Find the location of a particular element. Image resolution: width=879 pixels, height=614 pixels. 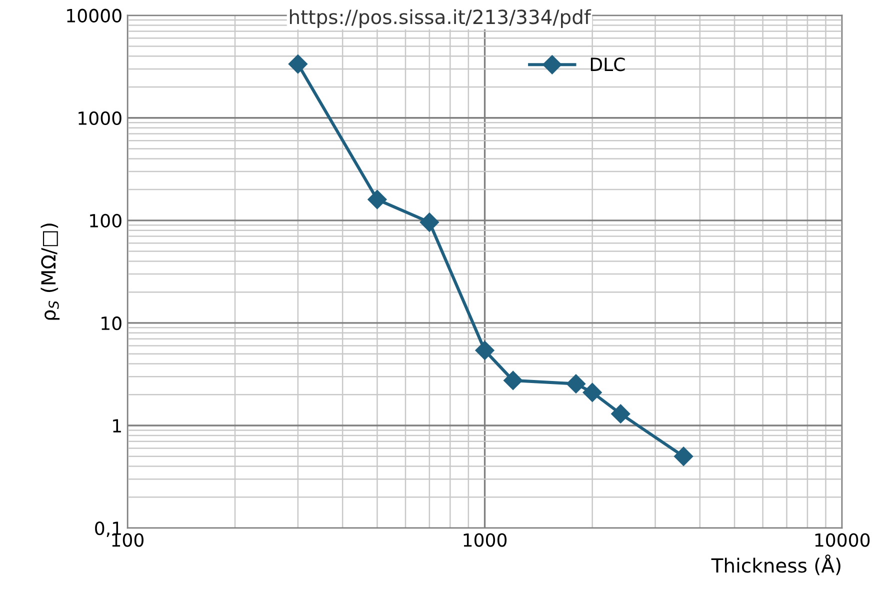

y-tick-label: 1000 is located at coordinates (100, 118).